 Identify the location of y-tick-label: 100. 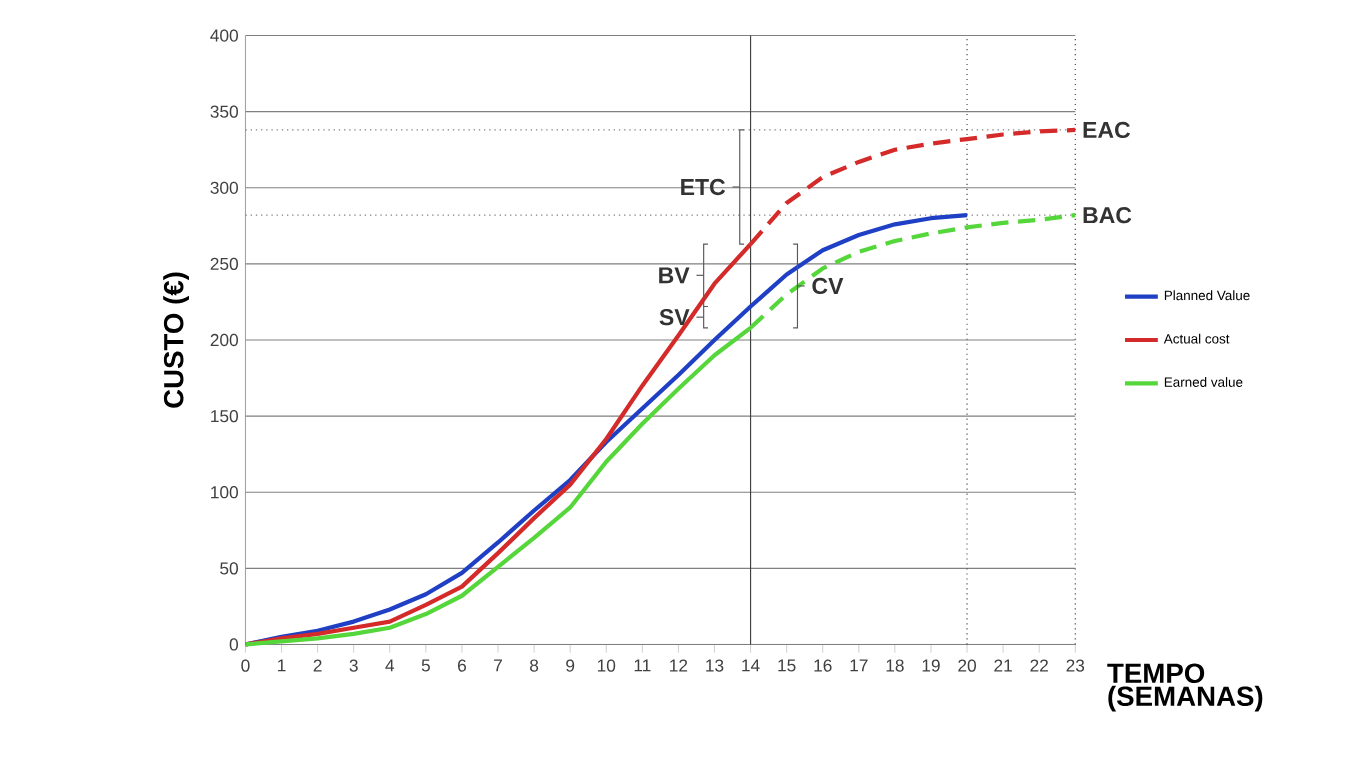
(224, 492).